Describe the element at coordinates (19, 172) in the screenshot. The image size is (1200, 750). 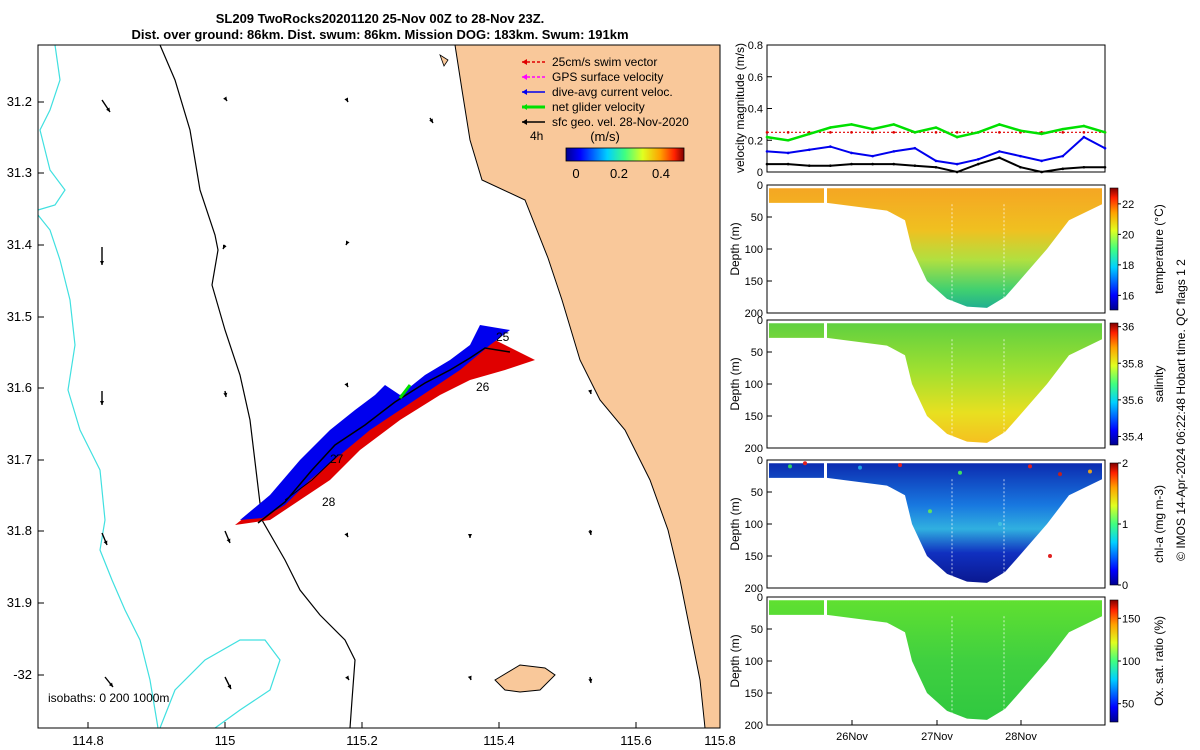
I see `map-y-tick-label: 31.3` at that location.